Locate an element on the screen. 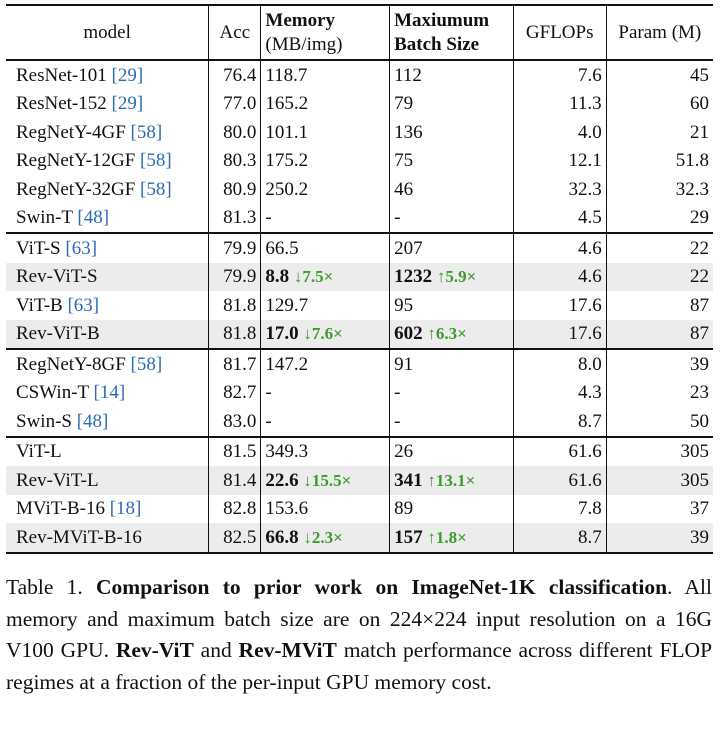 This screenshot has width=720, height=737. memory-reduction: ↓7.6× is located at coordinates (323, 334).